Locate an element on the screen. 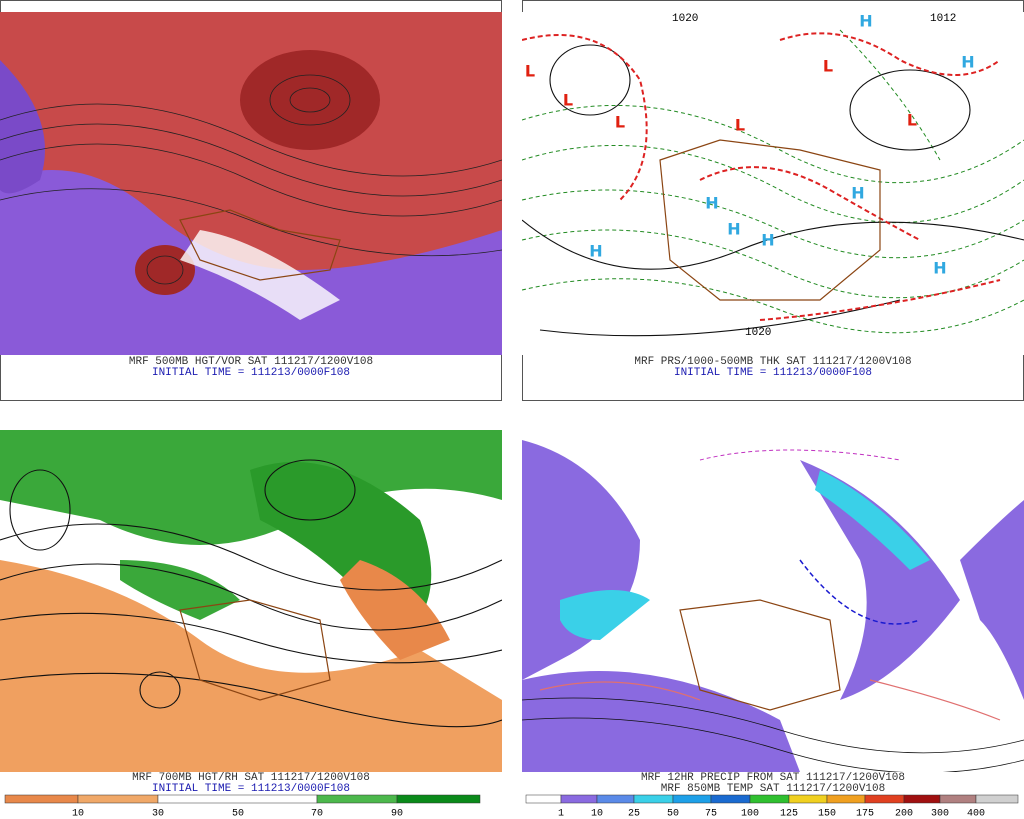 Image resolution: width=1024 pixels, height=819 pixels. caption: MRF 500MB HGT/VOR SAT 111217/1200V108 is located at coordinates (251, 362).